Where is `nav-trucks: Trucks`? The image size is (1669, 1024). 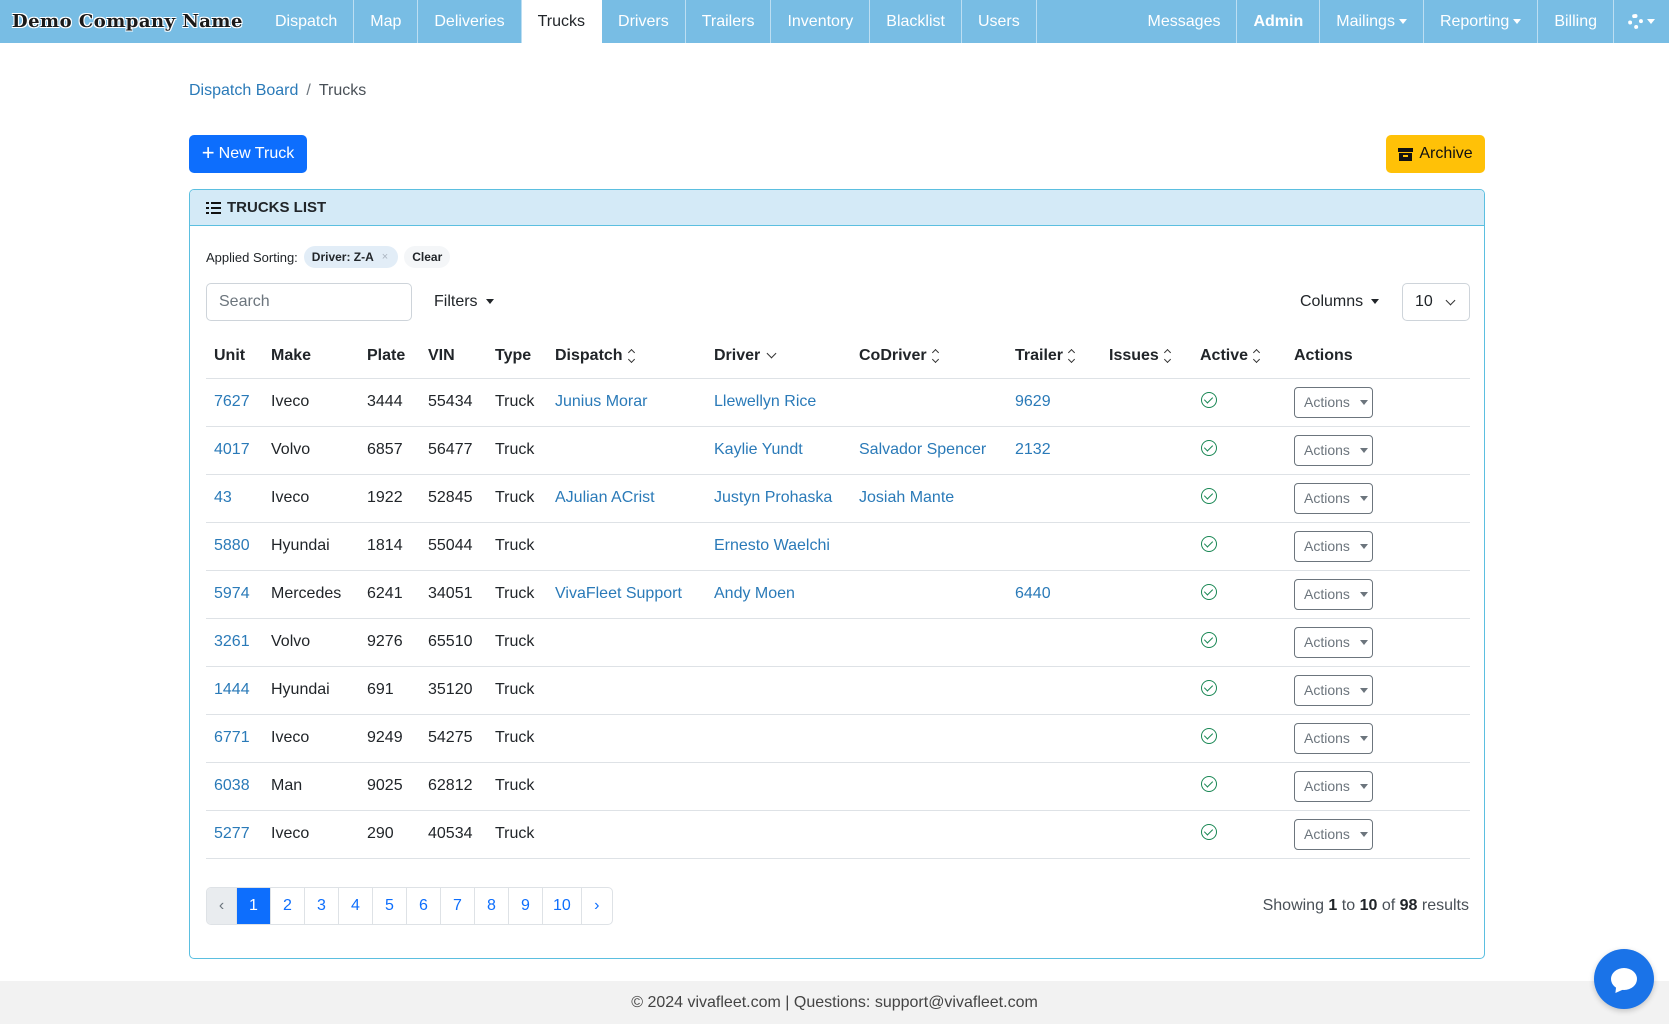
nav-trucks: Trucks is located at coordinates (562, 21).